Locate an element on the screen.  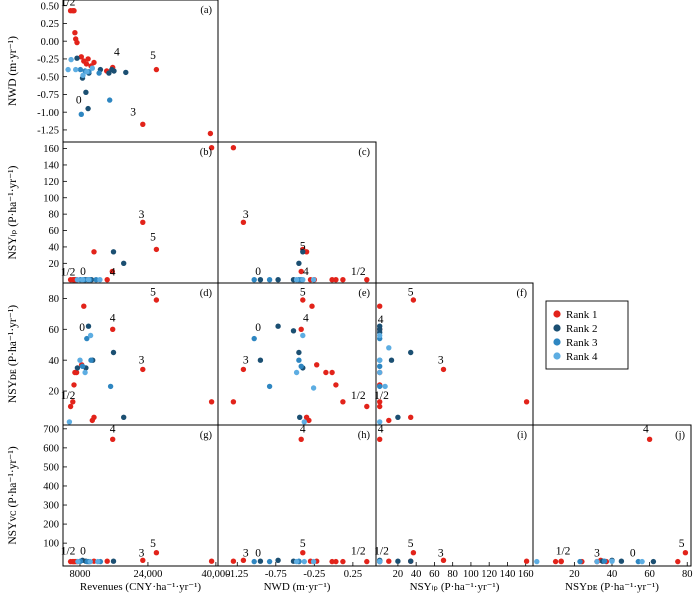
x-axis-label: NWD (m·yr⁻¹) is located at coordinates (297, 587).